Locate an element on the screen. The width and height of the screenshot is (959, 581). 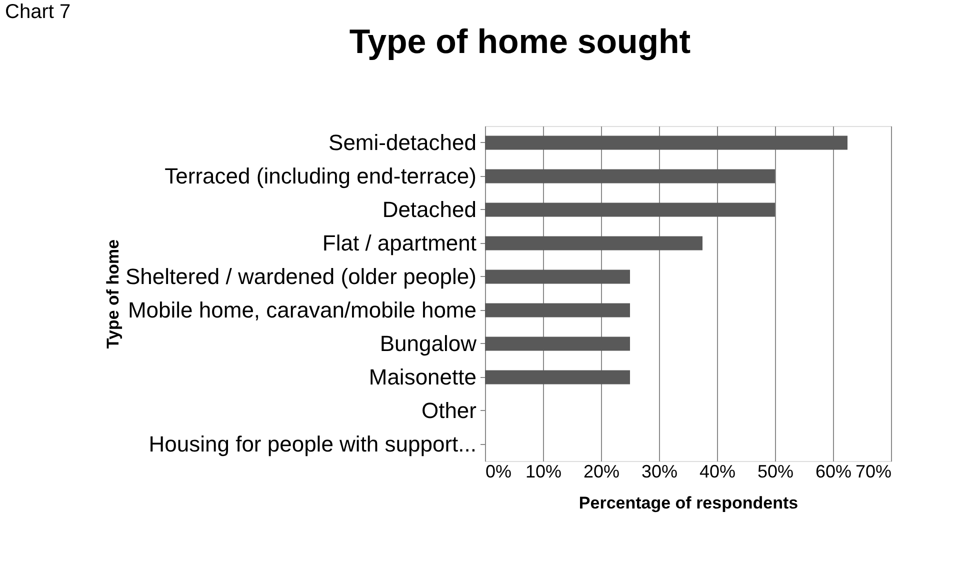
x-tick-label: 30% is located at coordinates (659, 472).